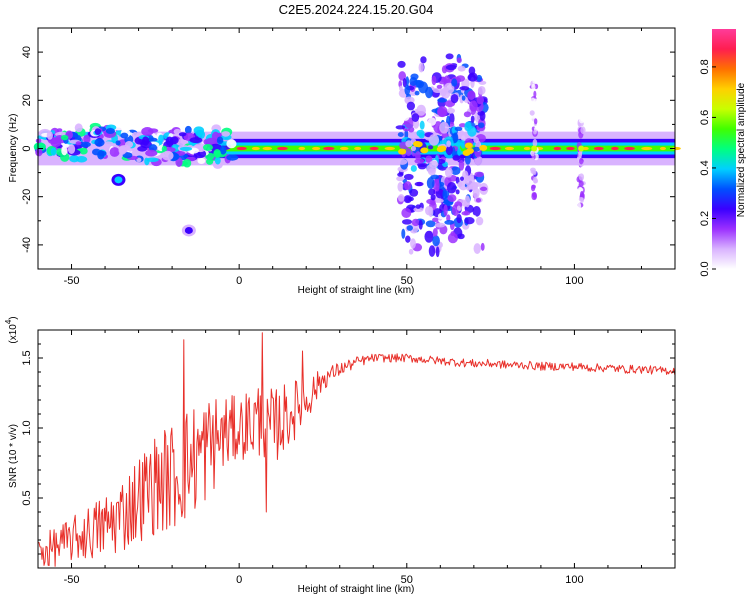 The height and width of the screenshot is (600, 750). What do you see at coordinates (27, 357) in the screenshot?
I see `snr-y-tick-label: 1.5` at bounding box center [27, 357].